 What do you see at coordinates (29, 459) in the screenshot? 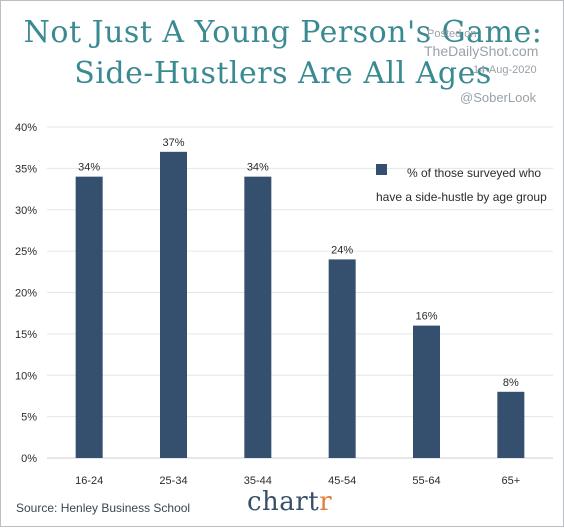
I see `y-tick-label: 0%` at bounding box center [29, 459].